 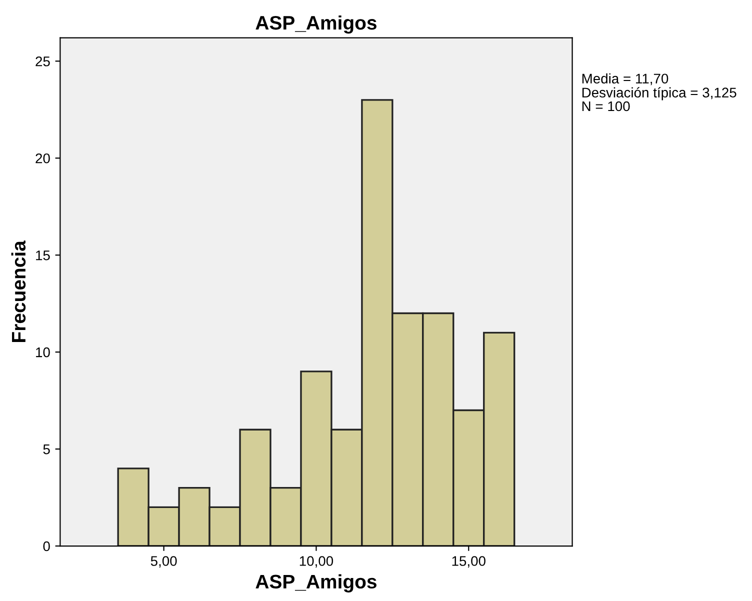 What do you see at coordinates (43, 352) in the screenshot?
I see `y-tick-label: 10` at bounding box center [43, 352].